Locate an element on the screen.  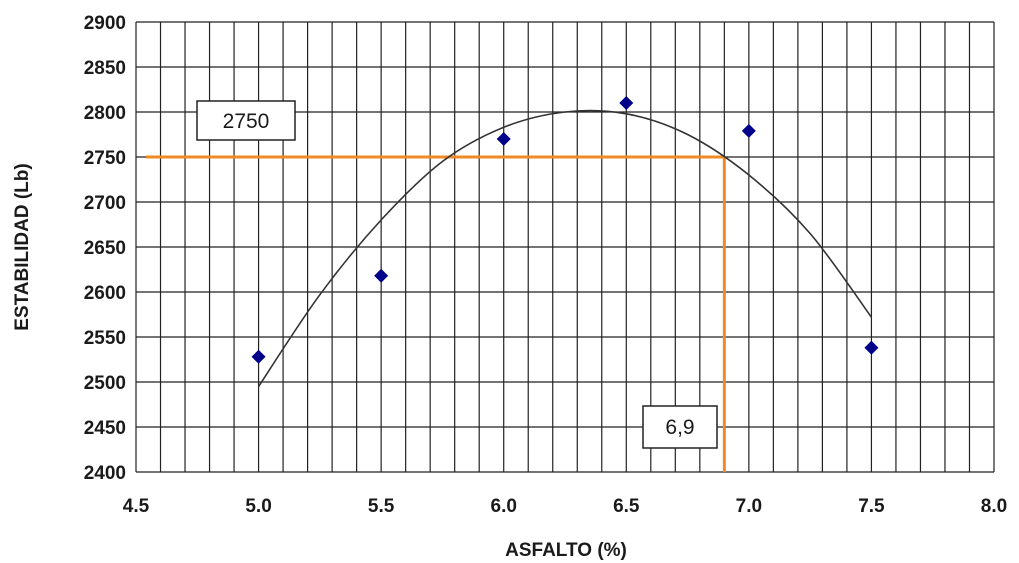
callout-2750-box is located at coordinates (246, 120).